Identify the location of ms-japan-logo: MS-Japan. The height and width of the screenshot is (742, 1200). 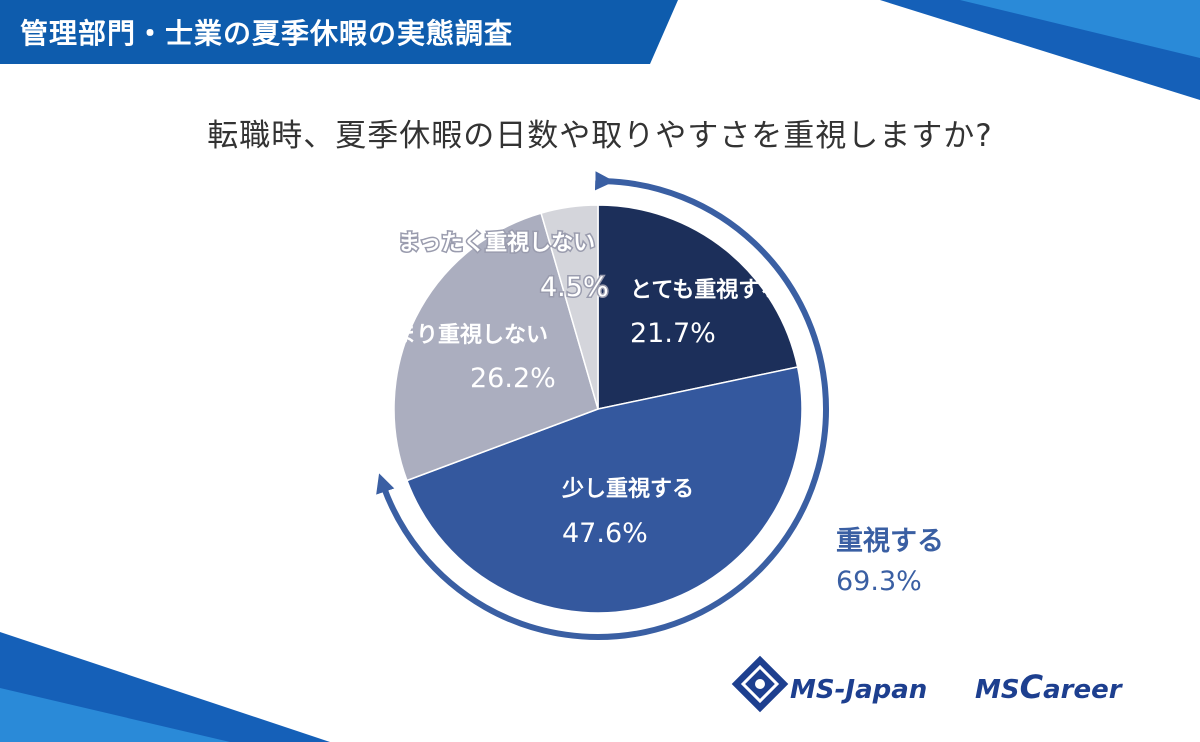
(829, 684).